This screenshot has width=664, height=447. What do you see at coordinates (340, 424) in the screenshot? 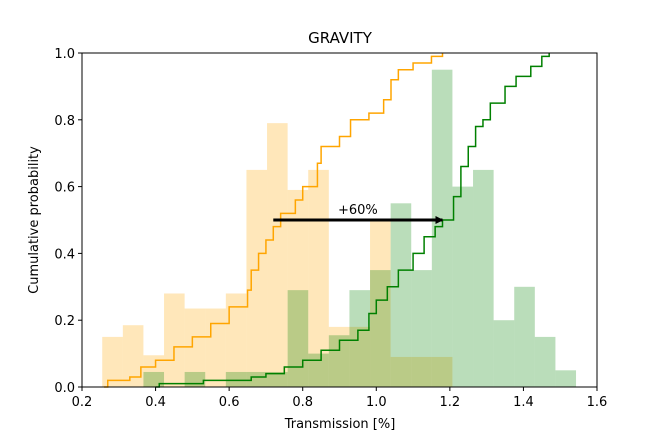
I see `x-axis-label: Transmission [%]` at bounding box center [340, 424].